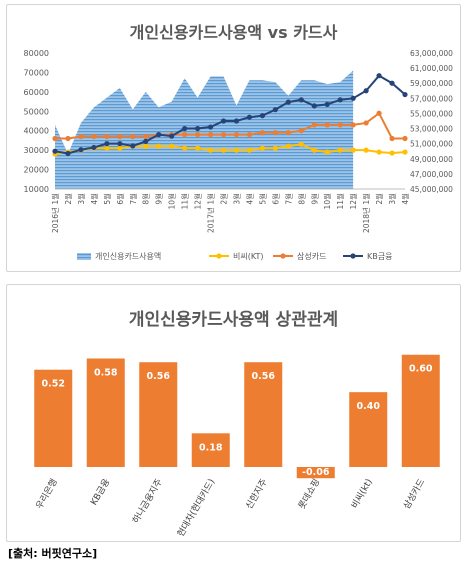 The height and width of the screenshot is (567, 467). I want to click on y-left-tick-label: 30000, so click(36, 150).